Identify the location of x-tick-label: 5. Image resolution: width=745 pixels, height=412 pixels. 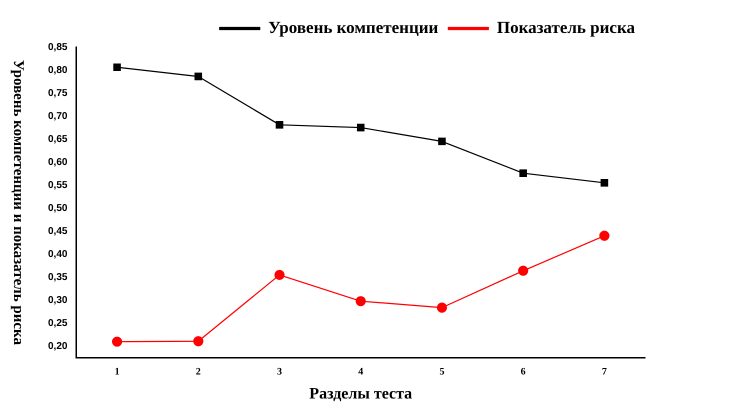
(441, 372).